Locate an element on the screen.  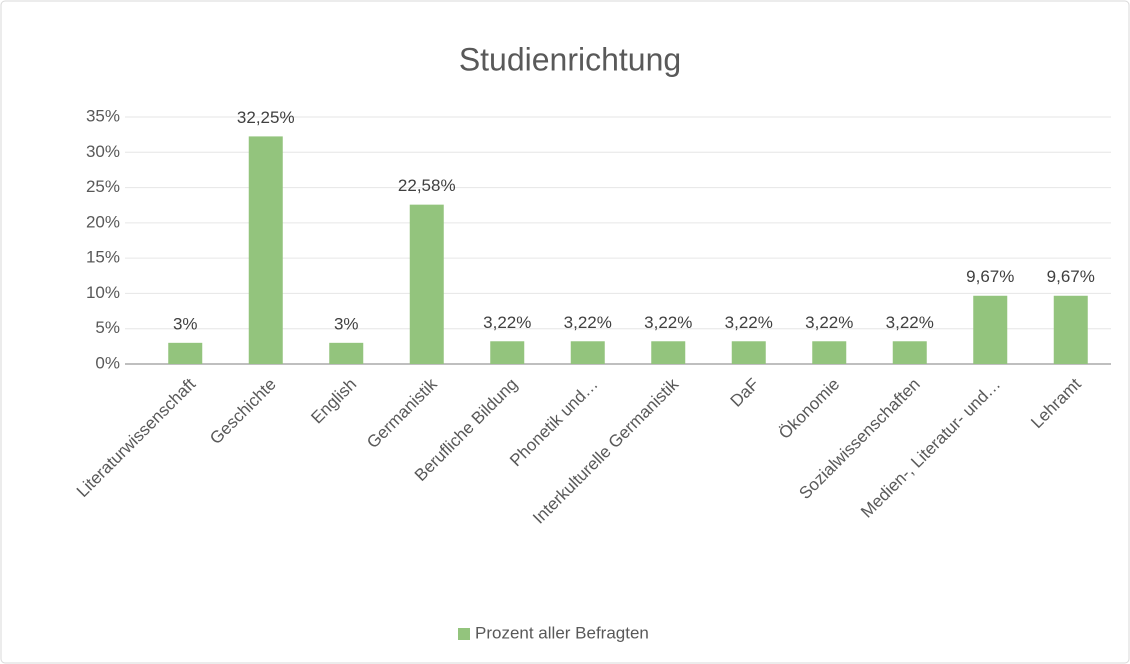
chart-title: Studienrichtung is located at coordinates (570, 59).